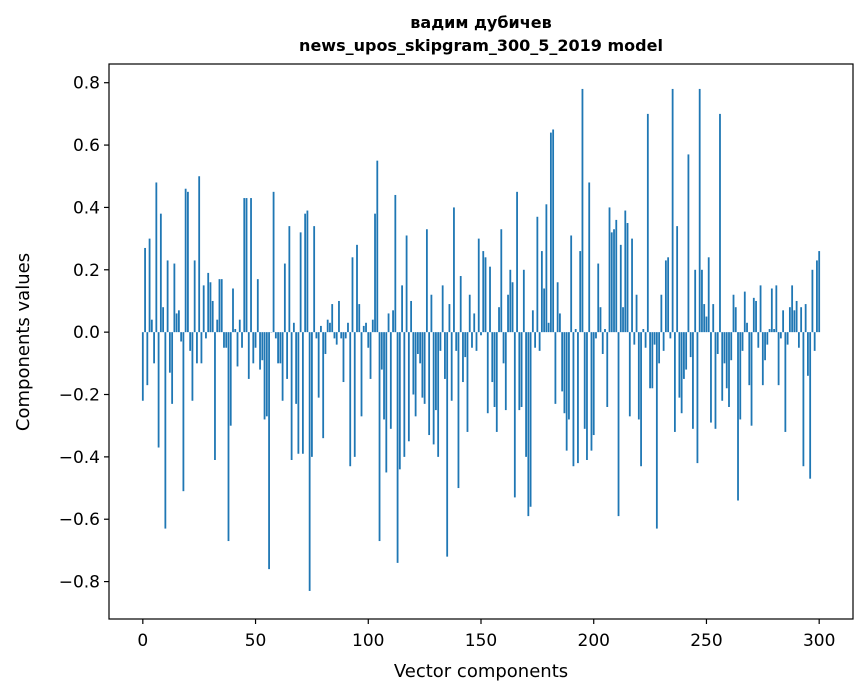 The height and width of the screenshot is (696, 867). What do you see at coordinates (256, 641) in the screenshot?
I see `x-tick-label: 50` at bounding box center [256, 641].